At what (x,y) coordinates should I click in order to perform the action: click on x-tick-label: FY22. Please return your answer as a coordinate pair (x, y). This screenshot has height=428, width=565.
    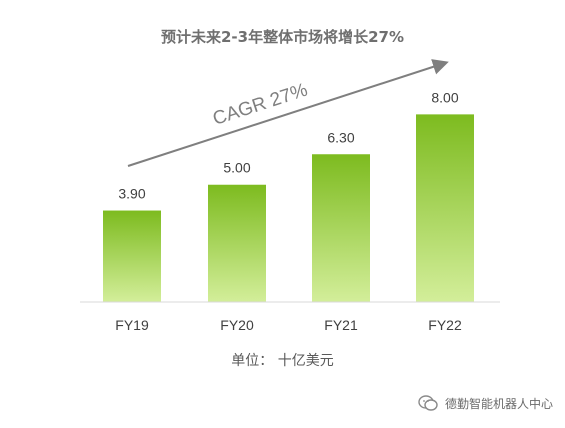
    Looking at the image, I should click on (445, 325).